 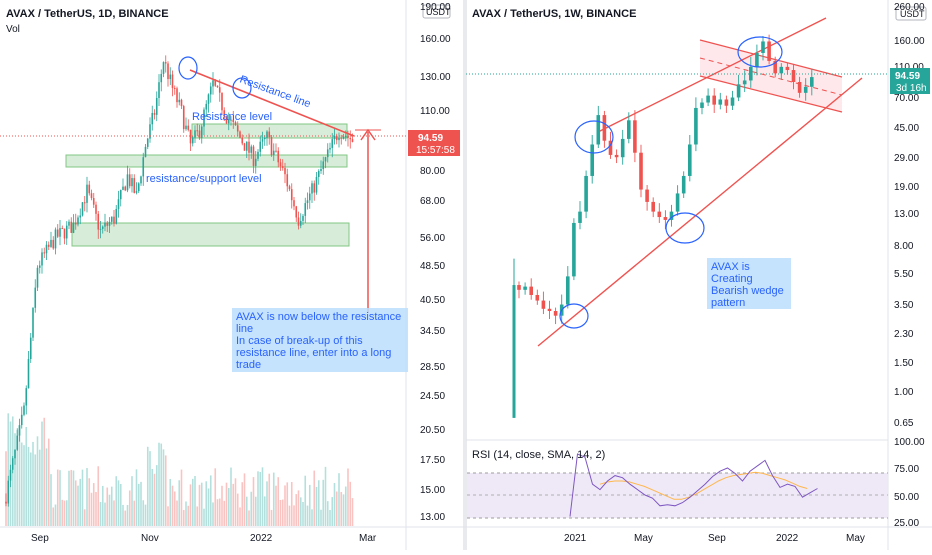 I want to click on left-chart-title: AVAX / TetherUS, 1D, BINANCE, so click(x=87, y=14).